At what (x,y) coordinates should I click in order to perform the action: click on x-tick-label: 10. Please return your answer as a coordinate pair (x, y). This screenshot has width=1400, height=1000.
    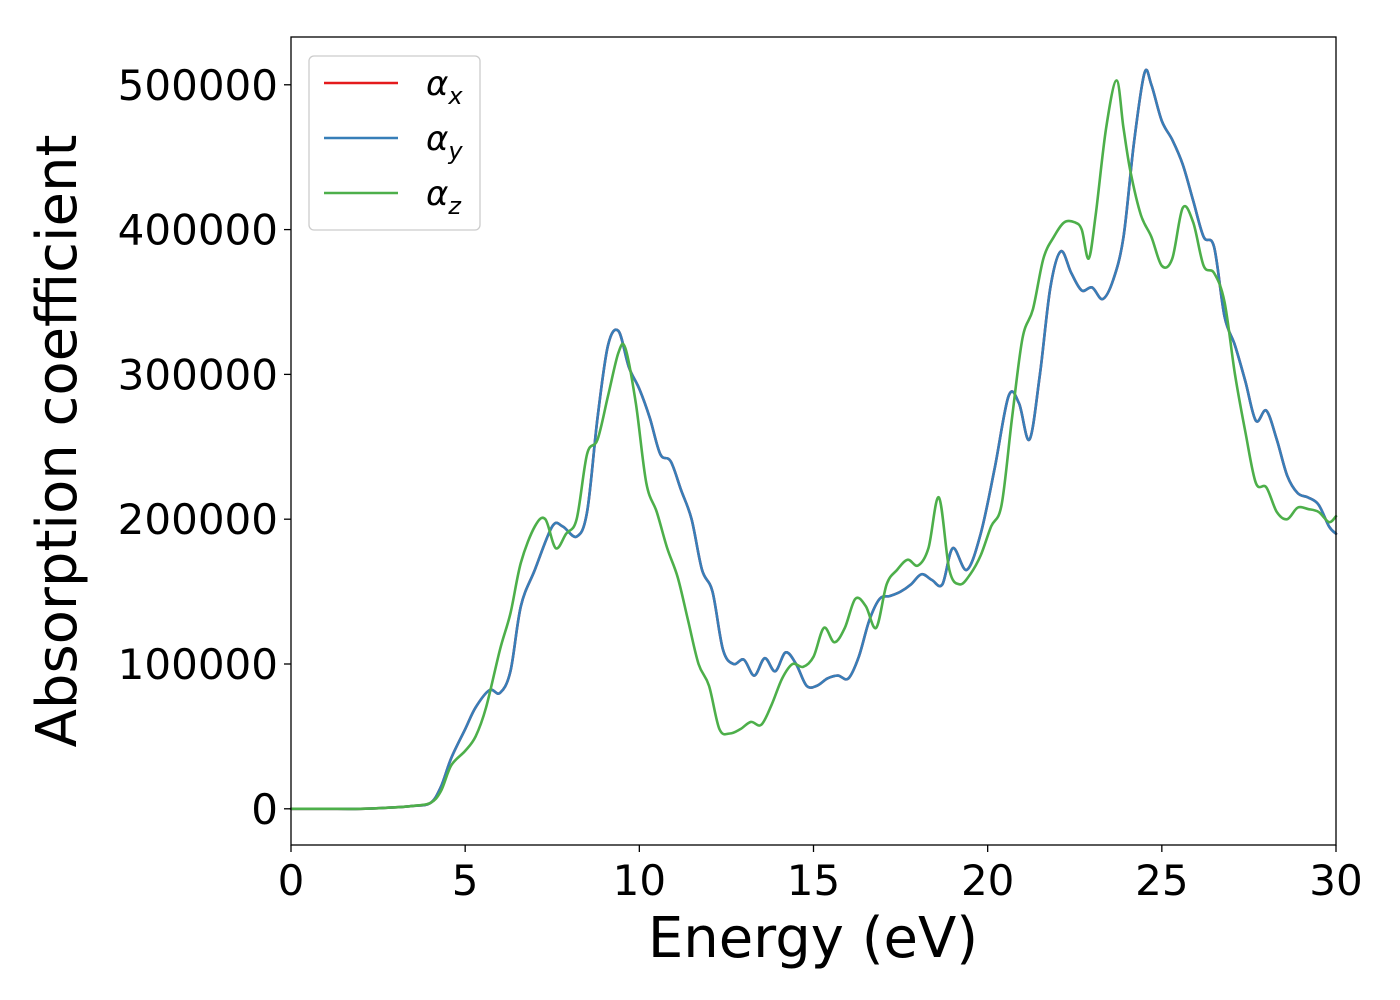
    Looking at the image, I should click on (639, 880).